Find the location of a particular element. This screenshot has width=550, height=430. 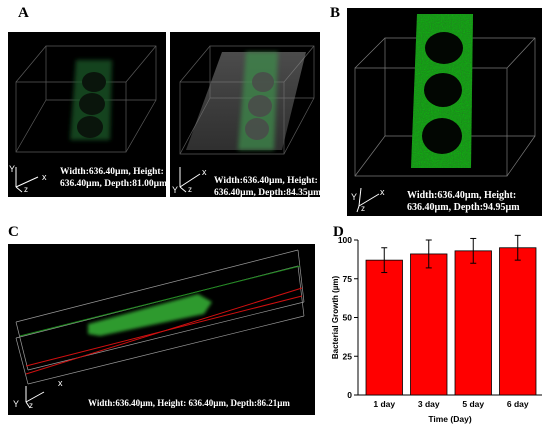

y-tick-label: 100 is located at coordinates (345, 240).